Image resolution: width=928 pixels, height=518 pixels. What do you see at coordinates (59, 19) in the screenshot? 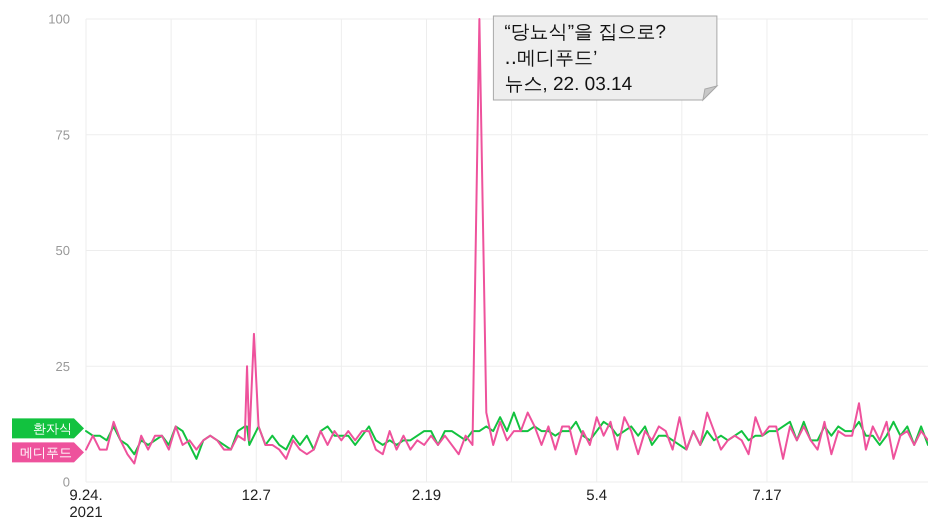
I see `y-tick-label: 100` at bounding box center [59, 19].